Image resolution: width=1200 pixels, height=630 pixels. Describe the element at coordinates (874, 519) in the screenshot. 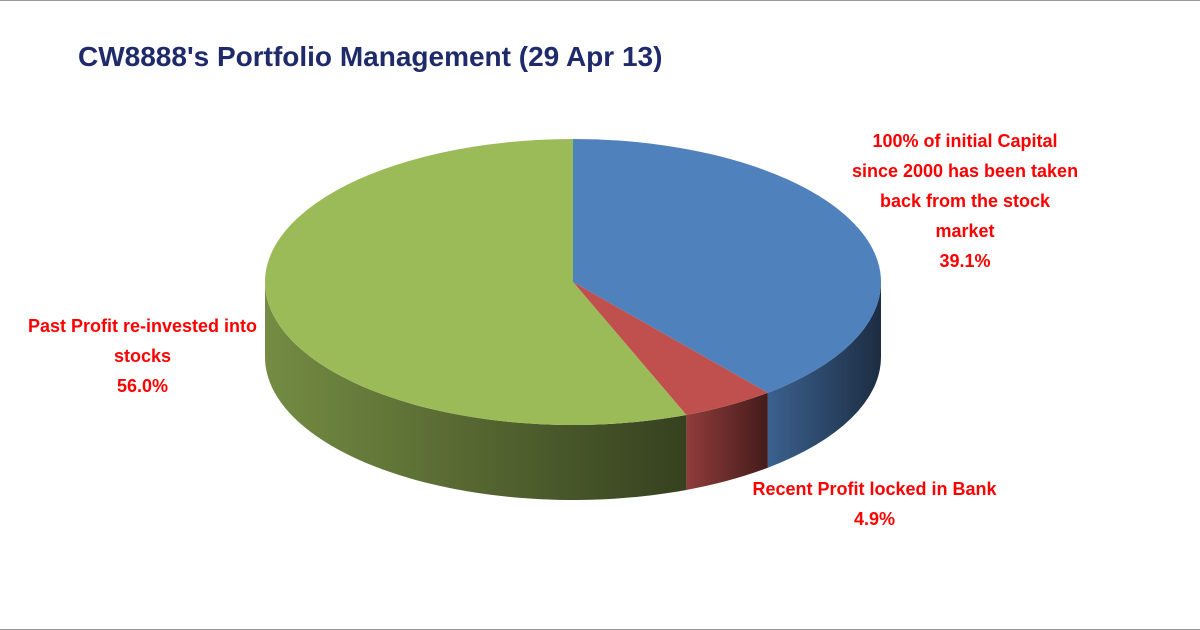

I see `value-label: 4.9%` at that location.